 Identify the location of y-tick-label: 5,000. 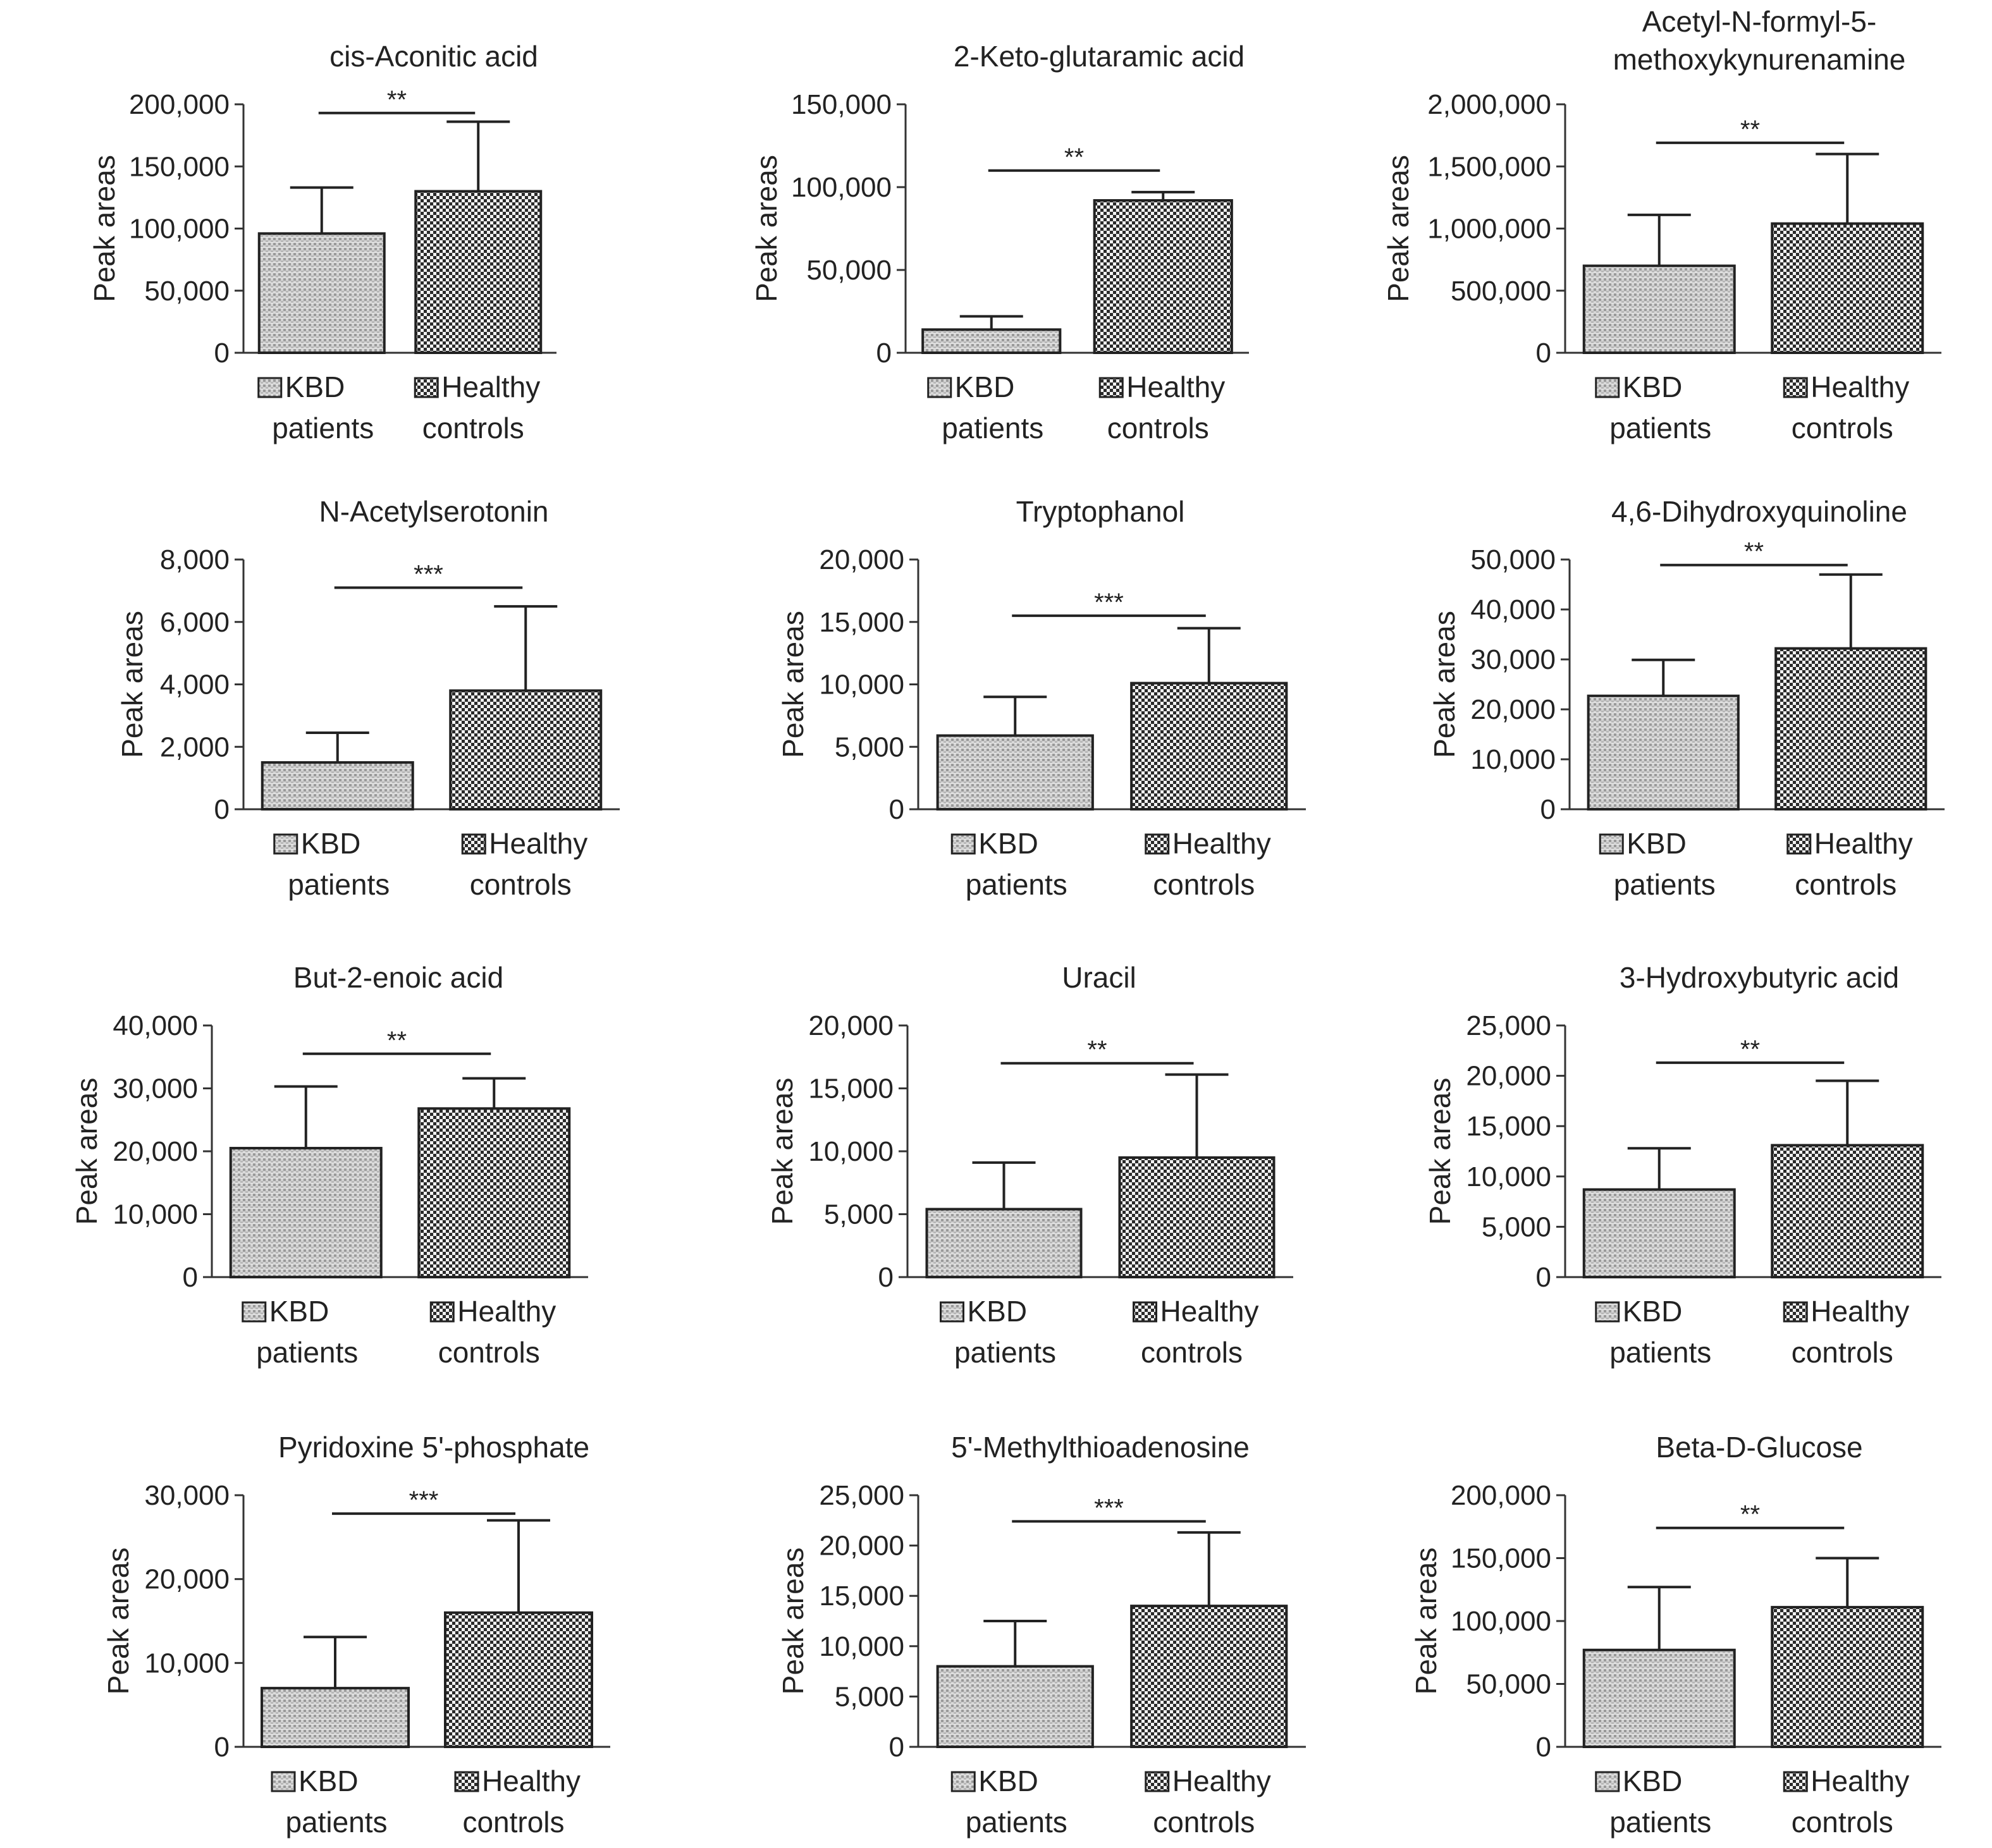
(859, 1214).